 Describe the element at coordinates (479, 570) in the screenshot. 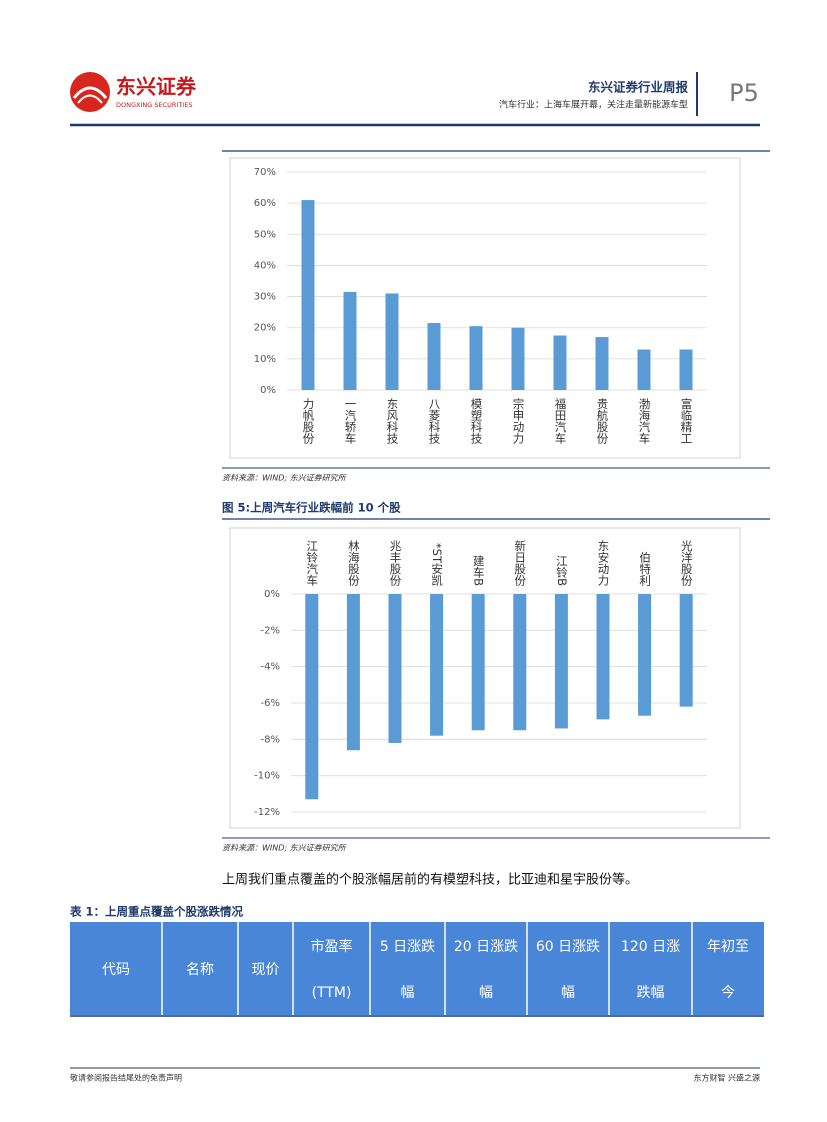

I see `x-tick-label: 建车B` at that location.